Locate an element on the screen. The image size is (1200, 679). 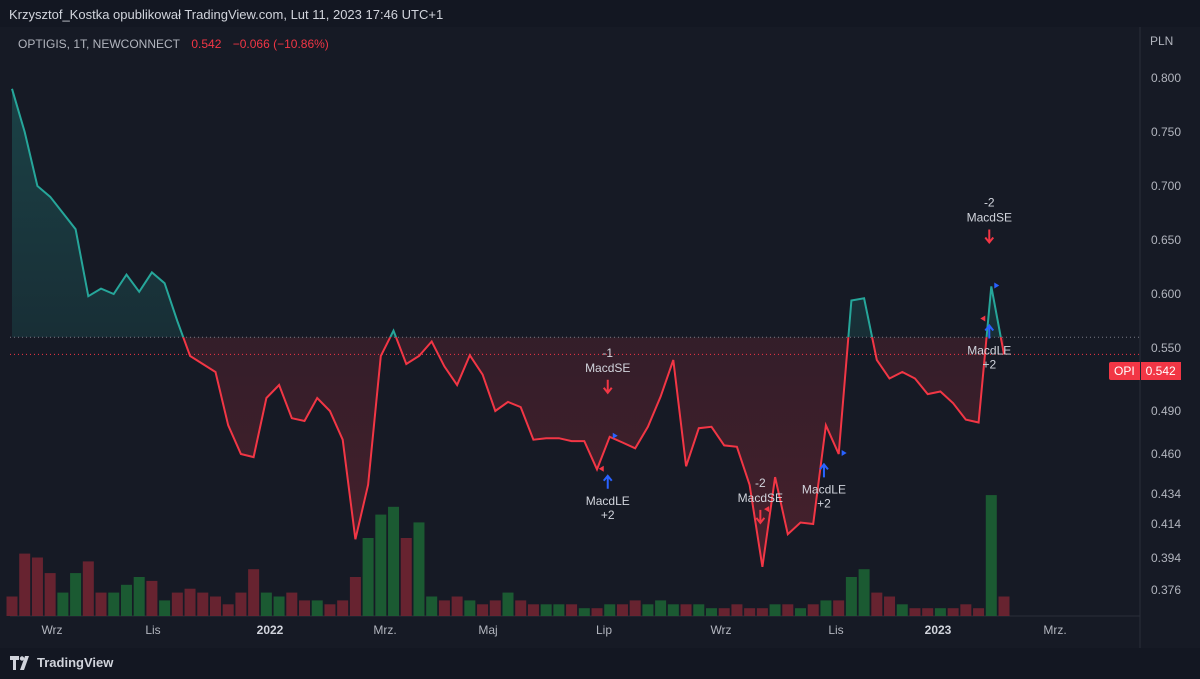
time-tick-label: Wrz is located at coordinates (51, 630).